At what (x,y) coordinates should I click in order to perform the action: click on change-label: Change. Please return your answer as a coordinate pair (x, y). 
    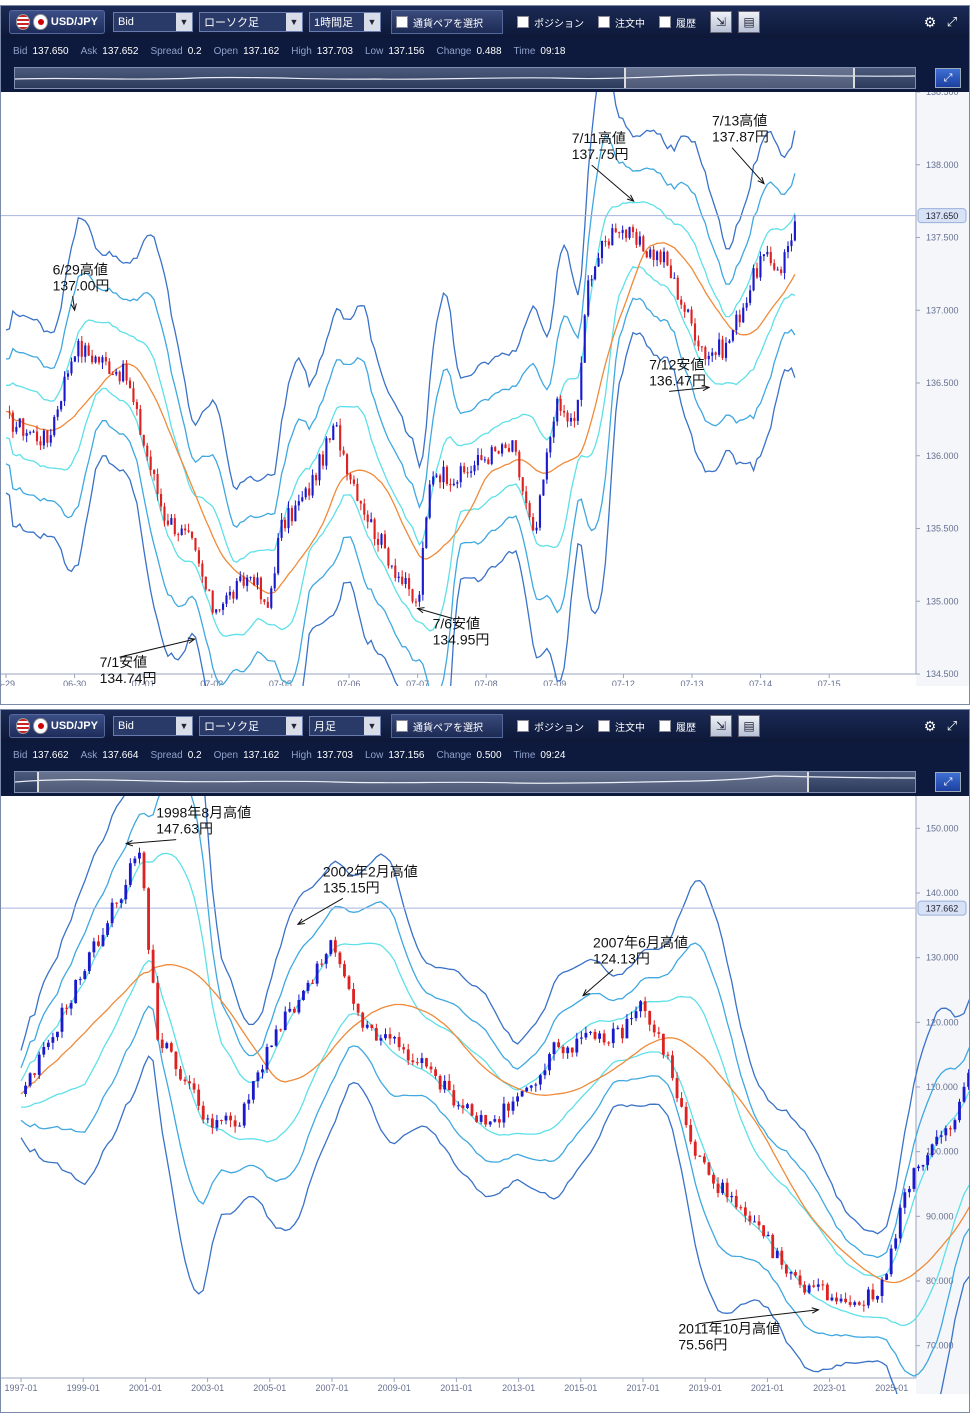
    Looking at the image, I should click on (454, 51).